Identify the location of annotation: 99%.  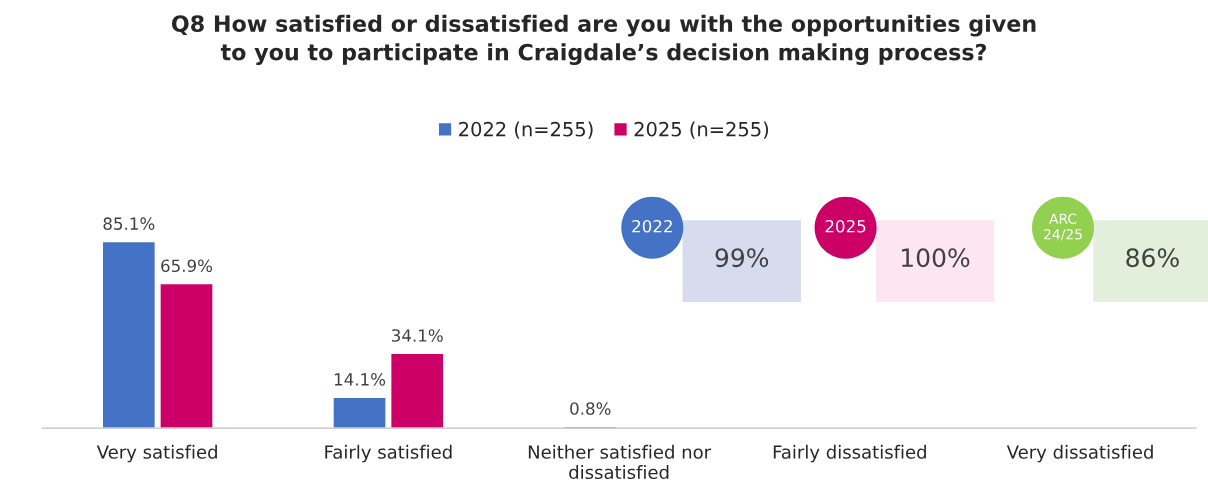
(742, 258).